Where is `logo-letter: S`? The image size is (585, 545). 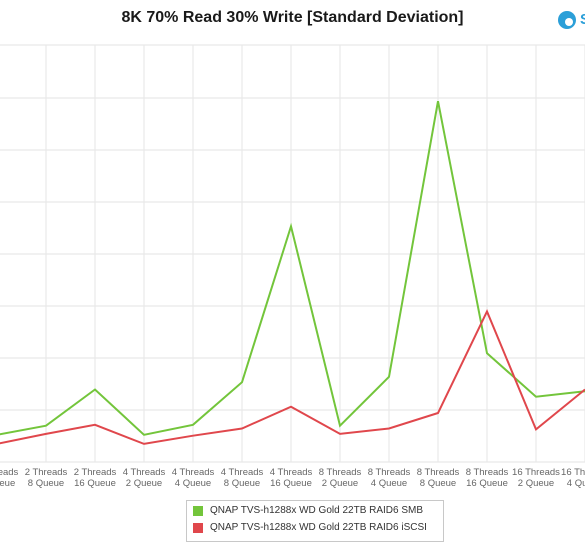
logo-letter: S is located at coordinates (582, 19).